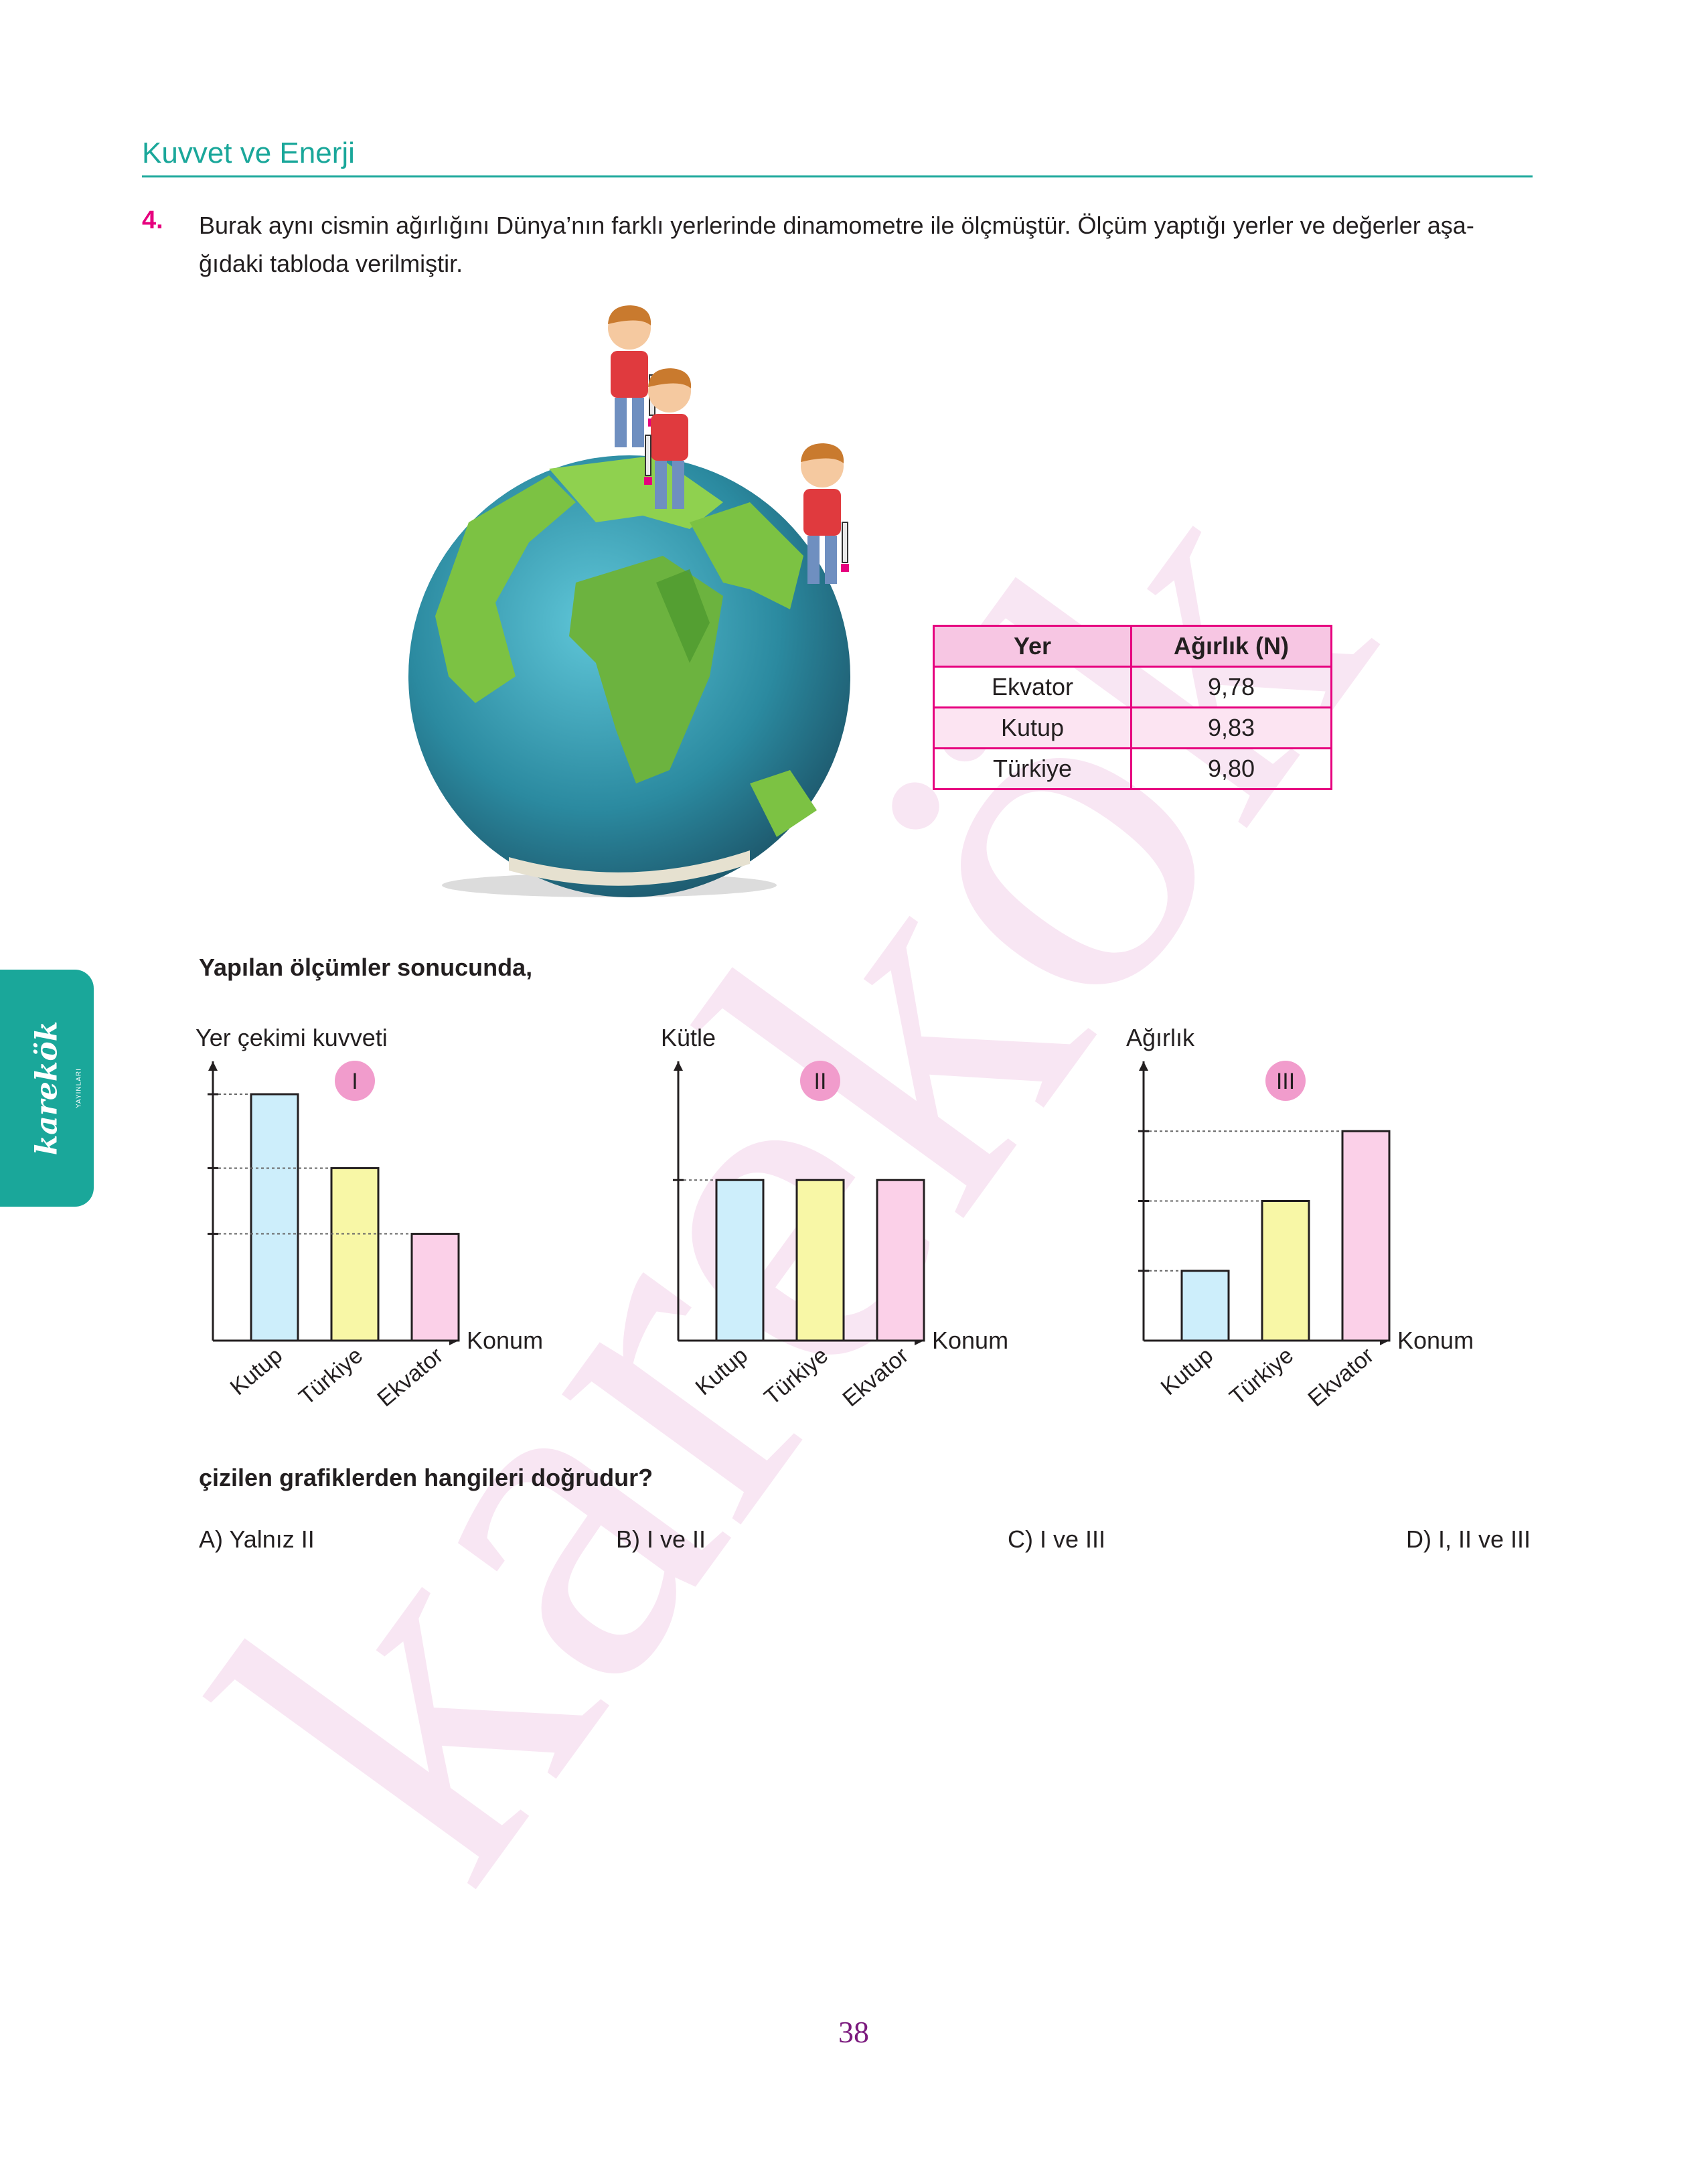  What do you see at coordinates (1032, 687) in the screenshot?
I see `table-cell: Ekvator` at bounding box center [1032, 687].